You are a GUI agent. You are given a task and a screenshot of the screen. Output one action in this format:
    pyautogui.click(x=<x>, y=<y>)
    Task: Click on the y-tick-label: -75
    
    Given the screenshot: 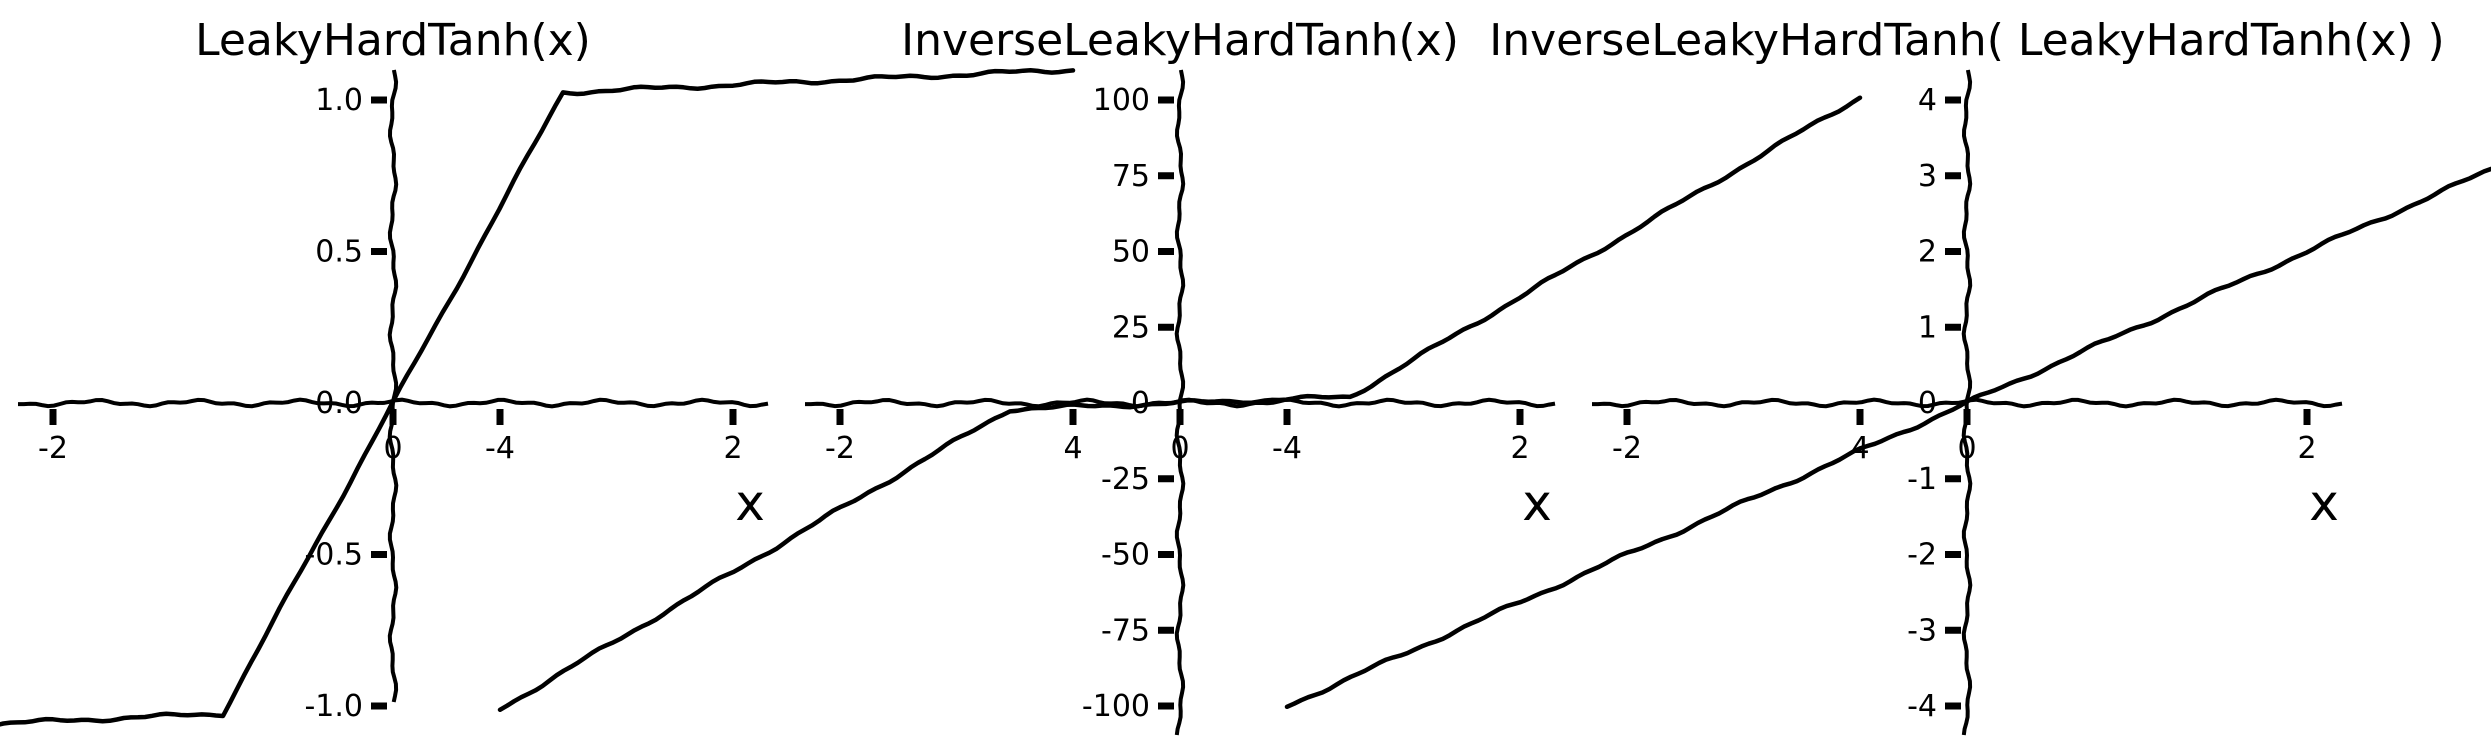 What is the action you would take?
    pyautogui.click(x=1125, y=630)
    